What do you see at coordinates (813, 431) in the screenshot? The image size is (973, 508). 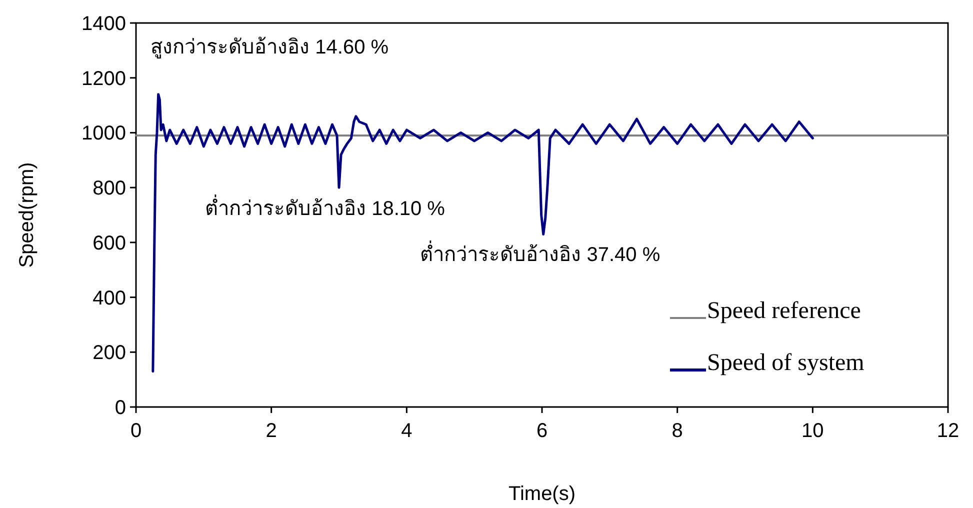 I see `x-tick-label: 10` at bounding box center [813, 431].